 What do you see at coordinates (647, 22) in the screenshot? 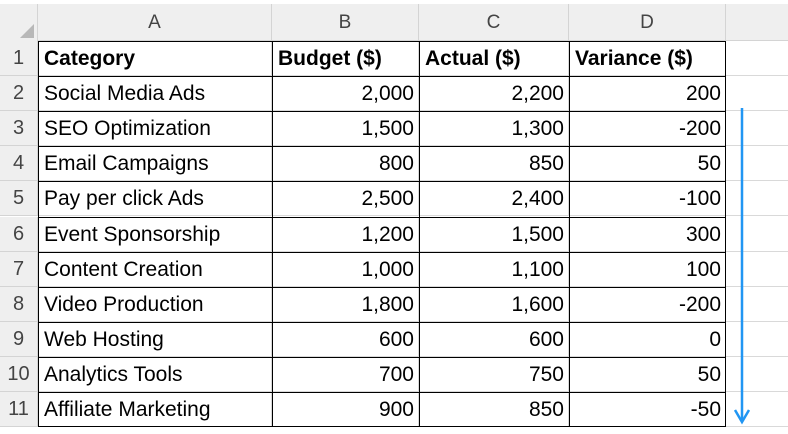
I see `column-header-d: D` at bounding box center [647, 22].